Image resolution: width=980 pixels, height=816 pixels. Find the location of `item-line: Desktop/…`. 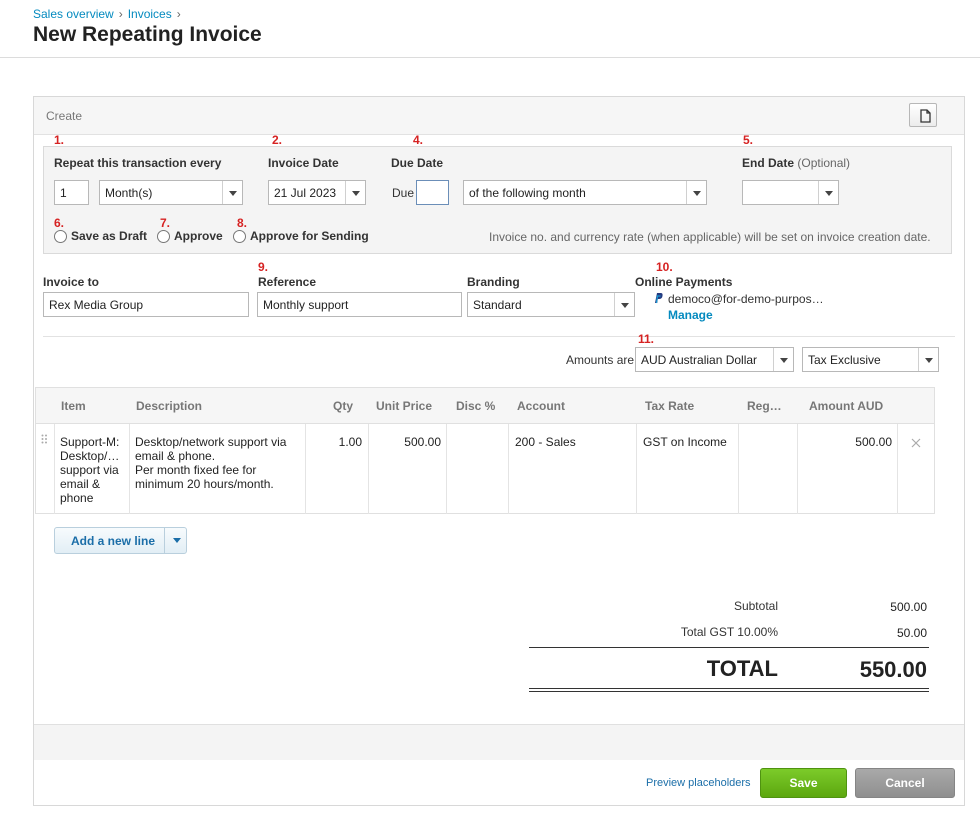

item-line: Desktop/… is located at coordinates (90, 456).